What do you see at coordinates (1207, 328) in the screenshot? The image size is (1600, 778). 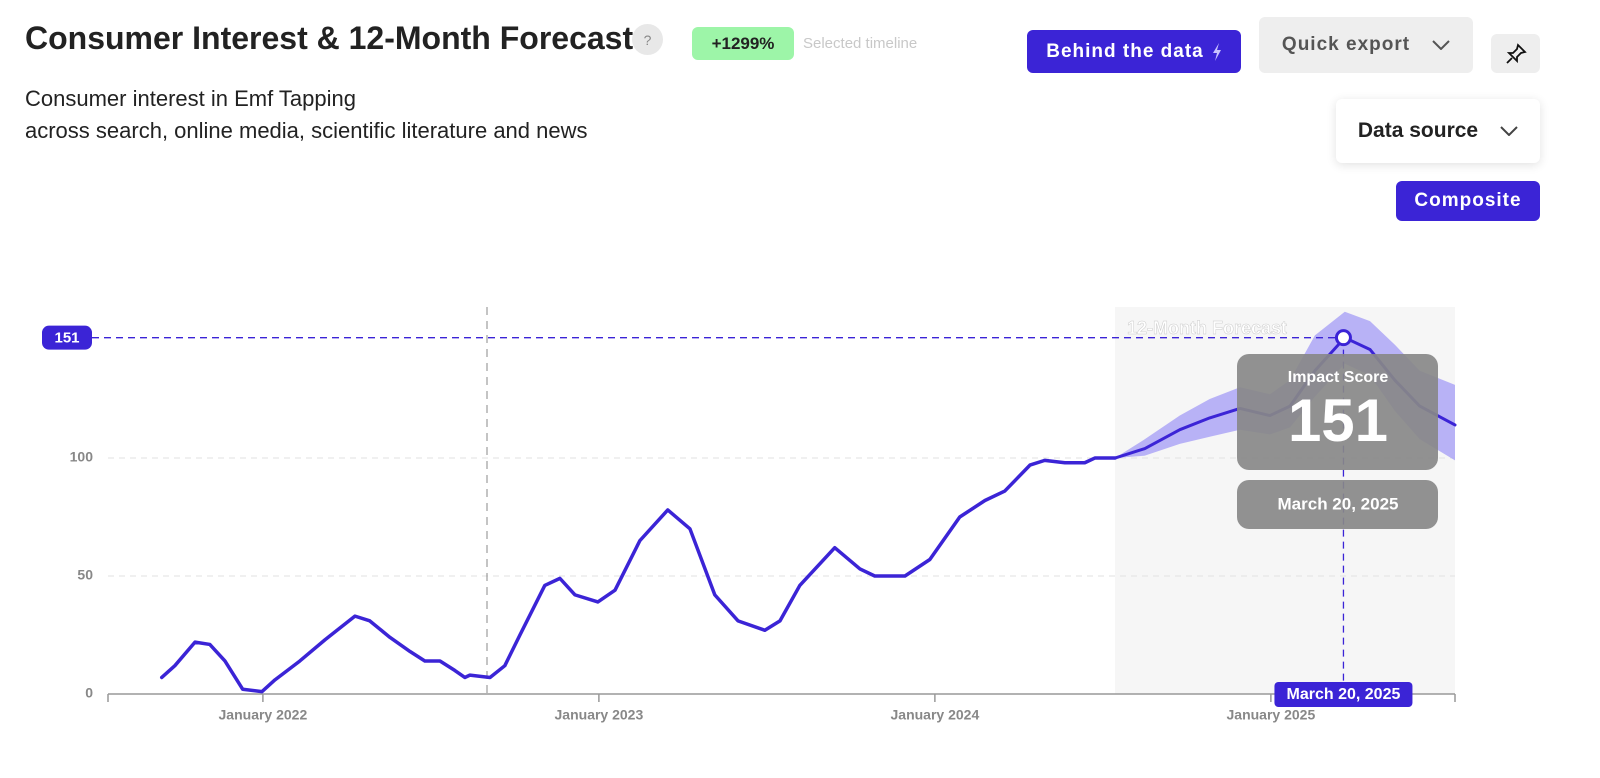 I see `forecast-label: 12-Month Forecast` at bounding box center [1207, 328].